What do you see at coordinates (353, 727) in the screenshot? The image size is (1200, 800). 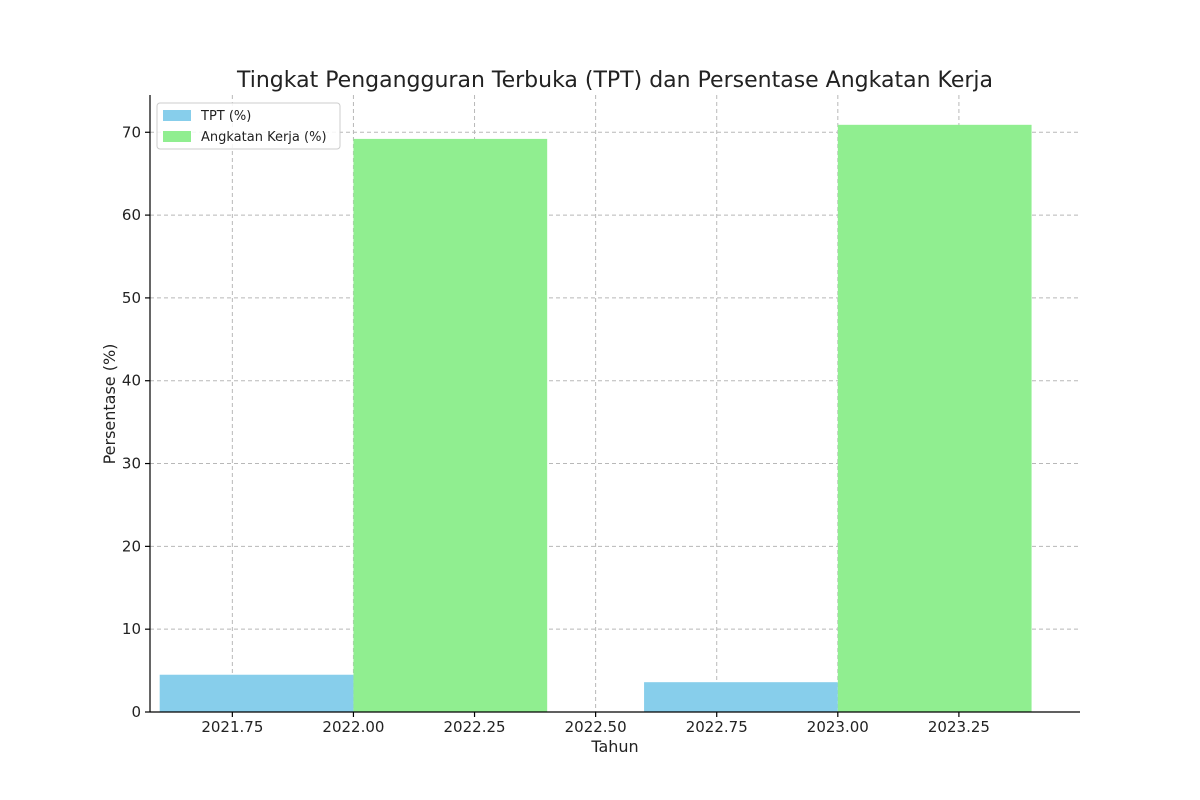 I see `x-tick-label: 2022.00` at bounding box center [353, 727].